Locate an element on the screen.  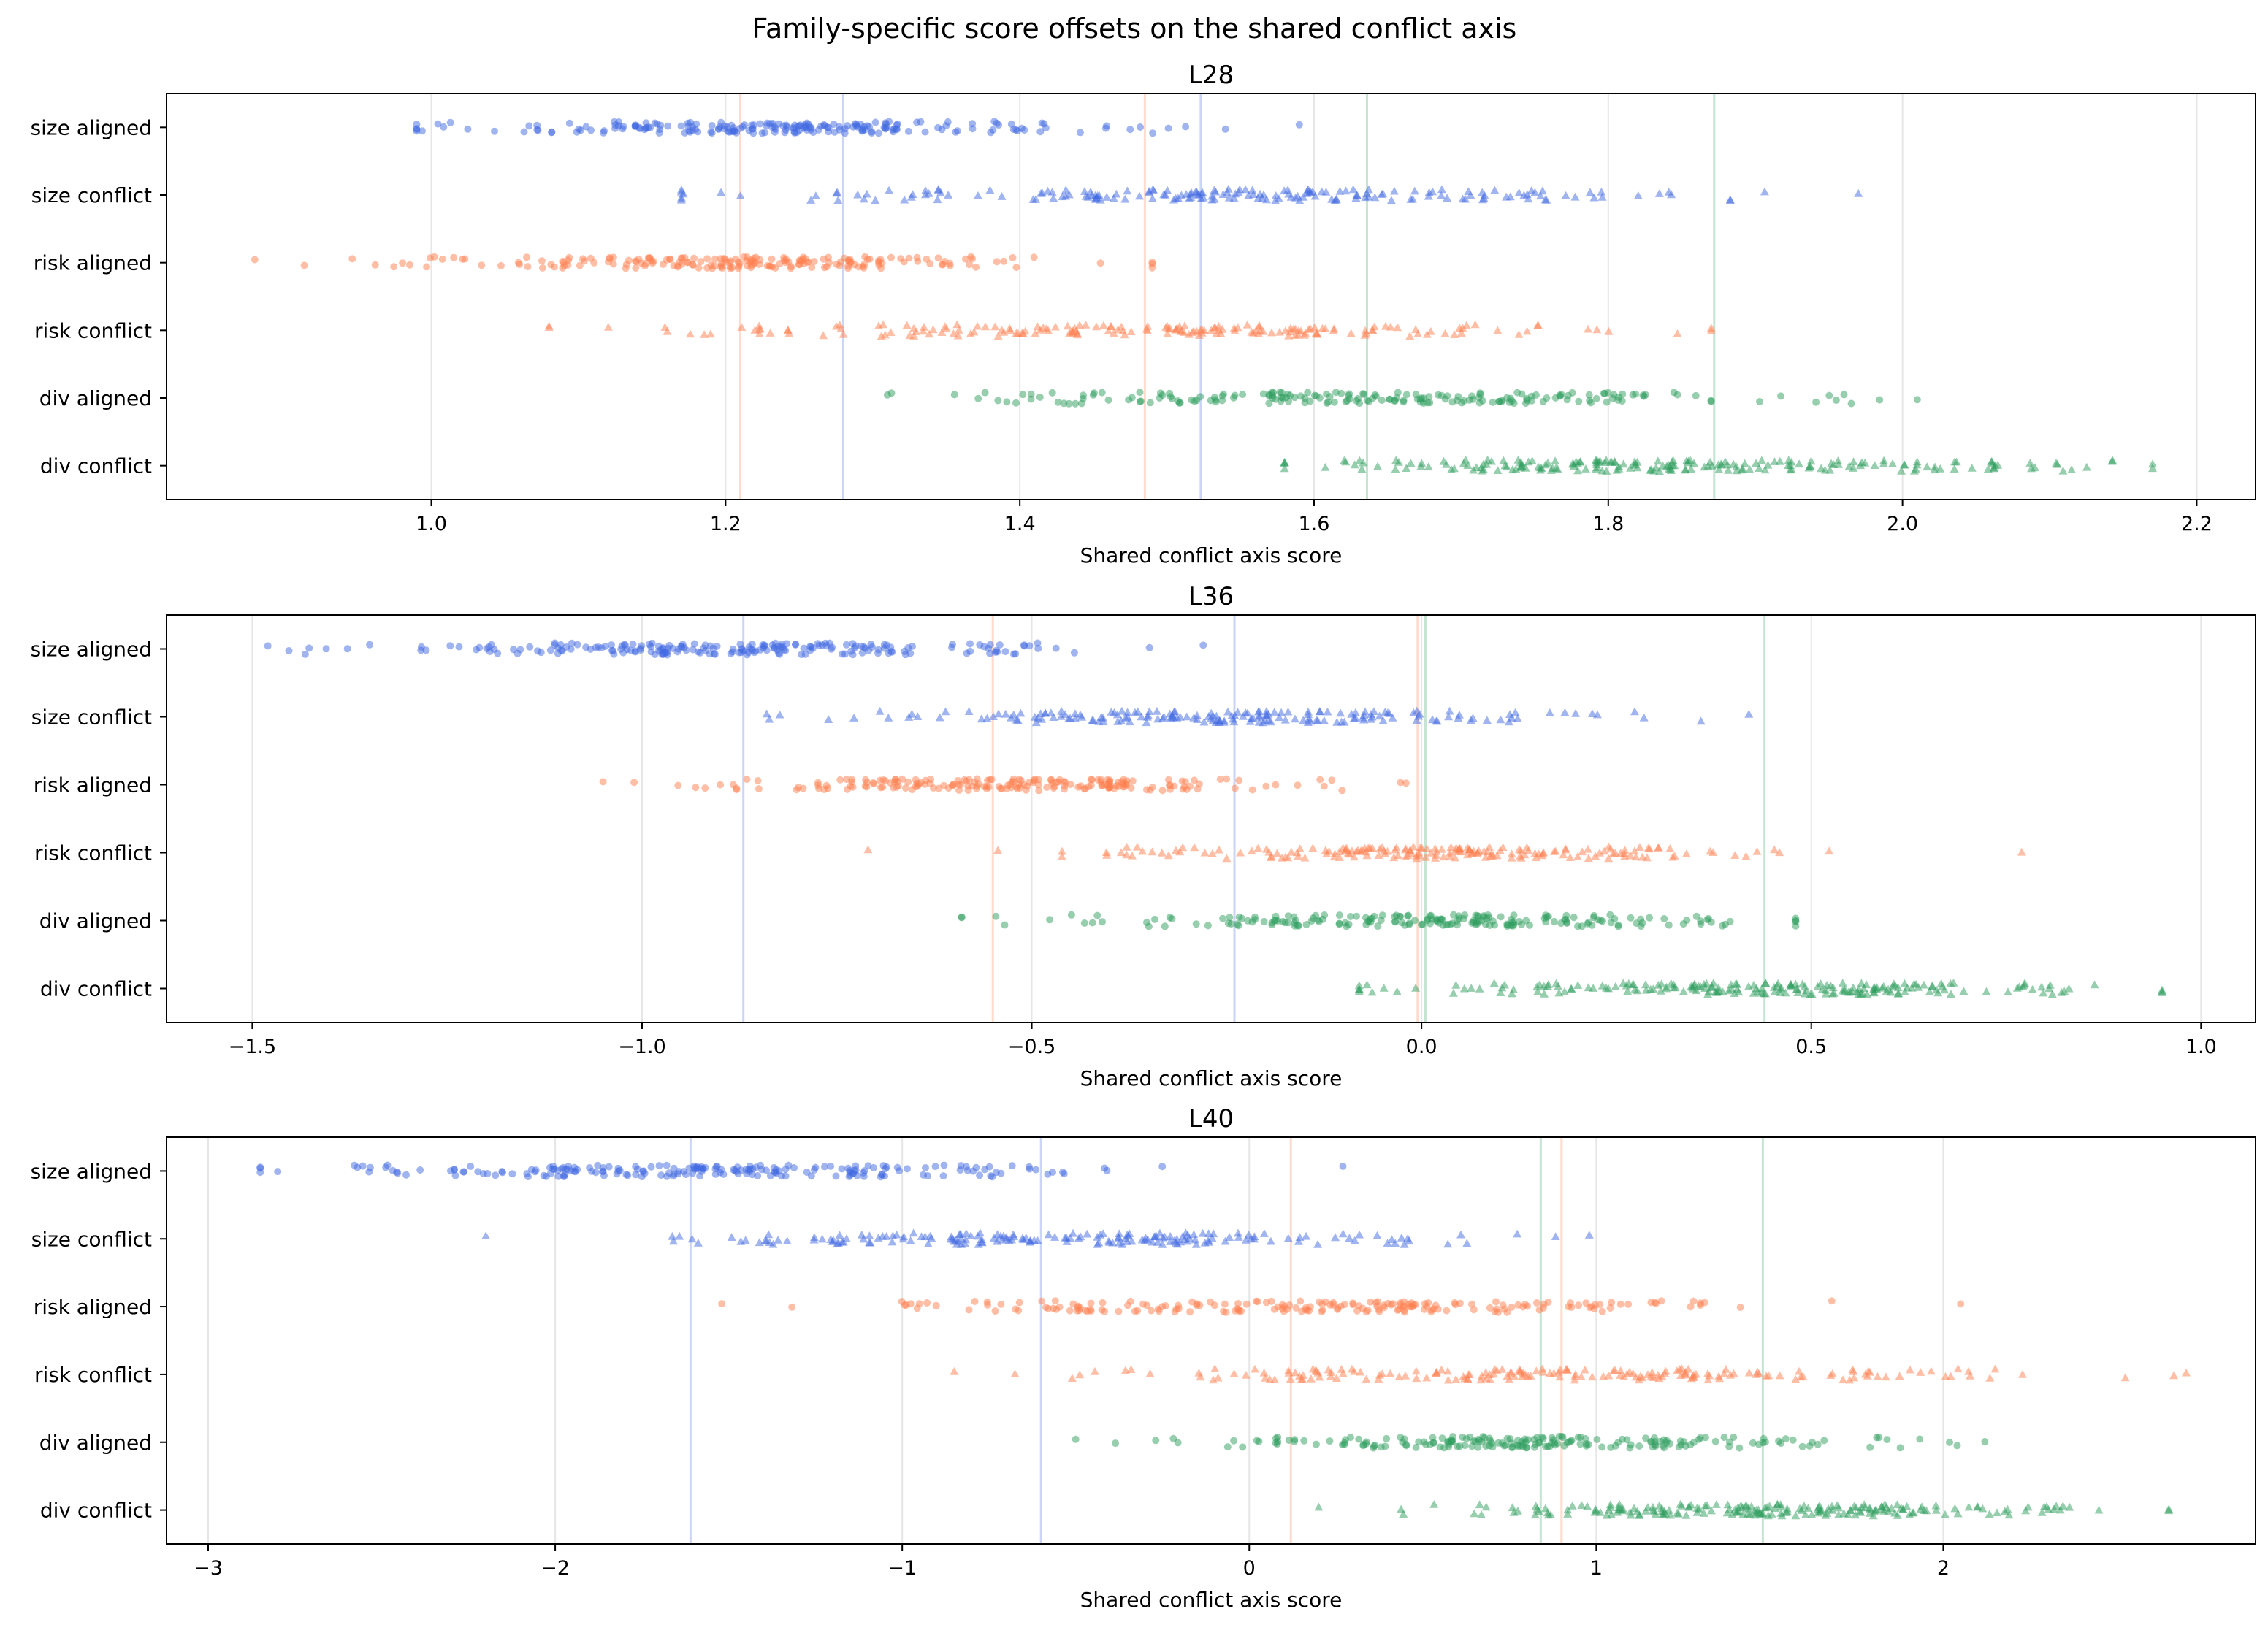
series-size-aligned is located at coordinates (735, 649).